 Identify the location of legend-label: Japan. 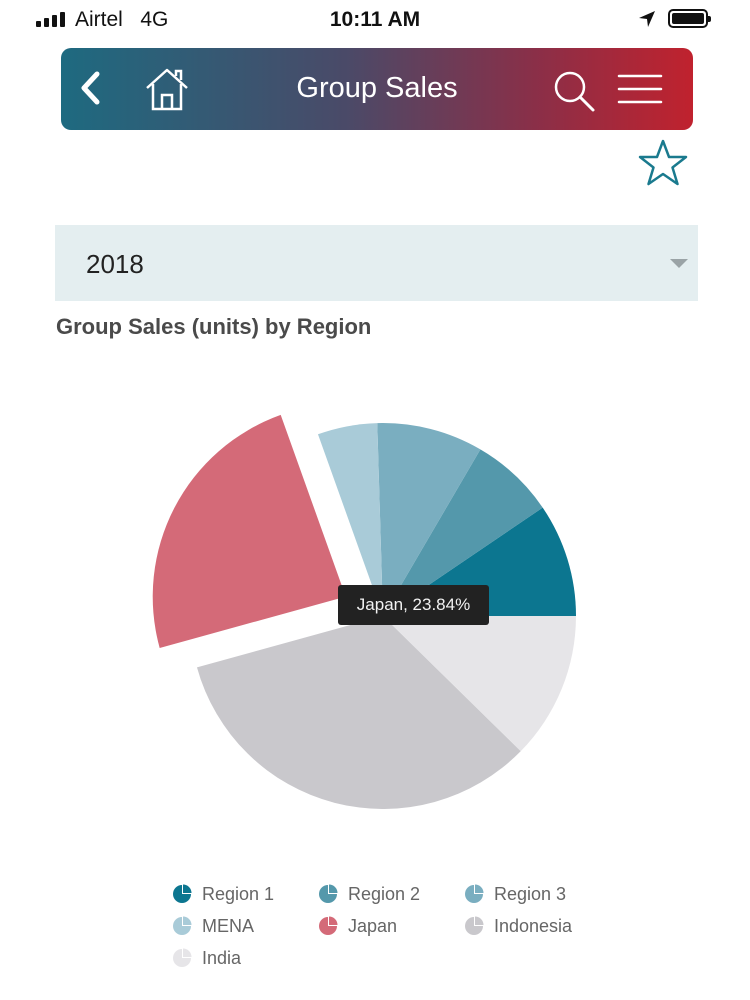
(373, 925).